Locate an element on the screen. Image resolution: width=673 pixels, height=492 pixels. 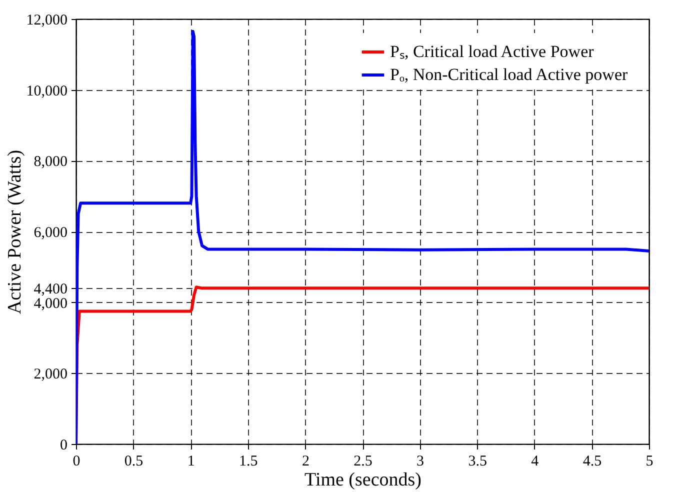
y-tick-label: 4,400 is located at coordinates (51, 290).